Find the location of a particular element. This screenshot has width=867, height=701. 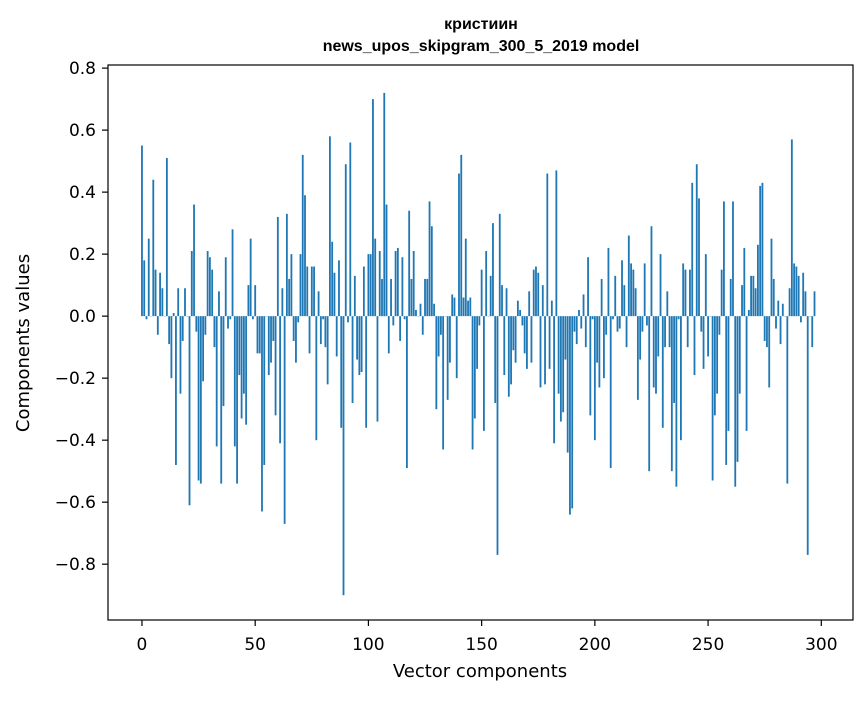

y-tick-label: −0.2 is located at coordinates (75, 379).